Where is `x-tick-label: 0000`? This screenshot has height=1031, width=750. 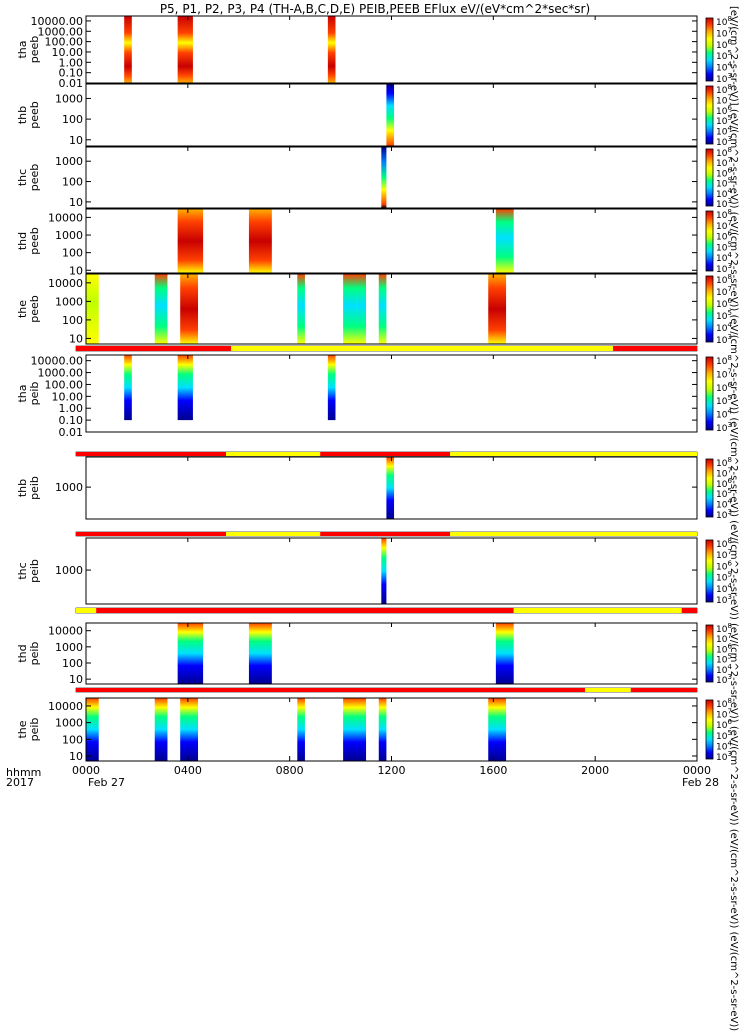 x-tick-label: 0000 is located at coordinates (697, 770).